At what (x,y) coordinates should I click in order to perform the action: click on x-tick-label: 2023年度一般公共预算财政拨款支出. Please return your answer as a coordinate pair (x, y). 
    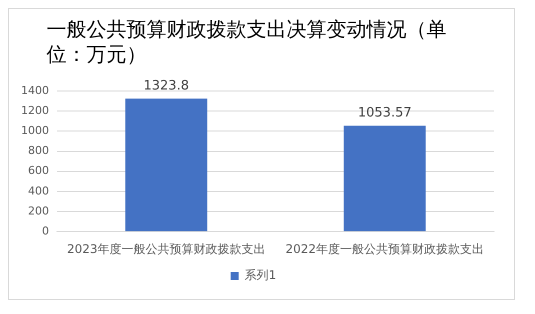
    Looking at the image, I should click on (166, 249).